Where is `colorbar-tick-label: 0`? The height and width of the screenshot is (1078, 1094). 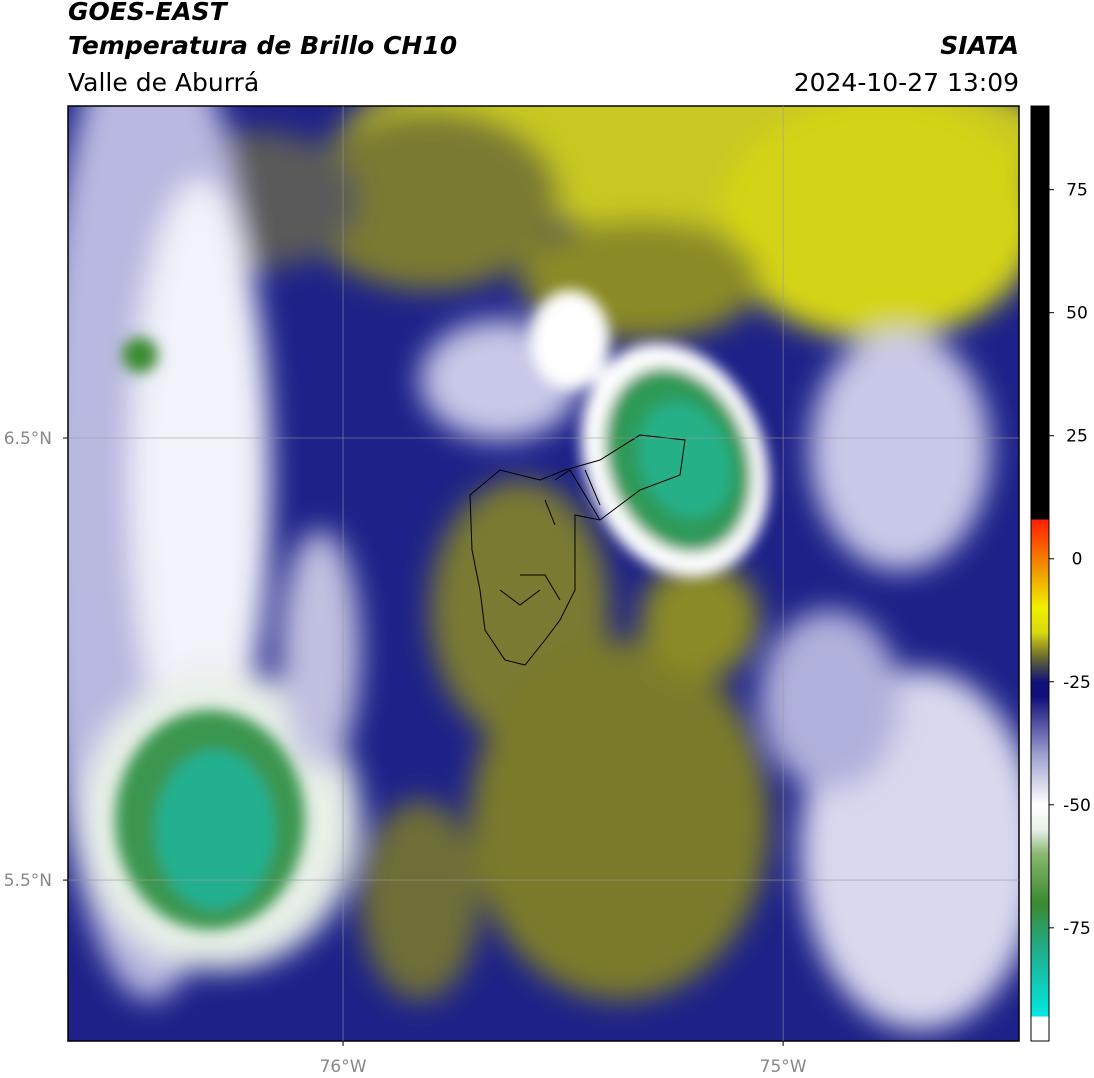 colorbar-tick-label: 0 is located at coordinates (1077, 560).